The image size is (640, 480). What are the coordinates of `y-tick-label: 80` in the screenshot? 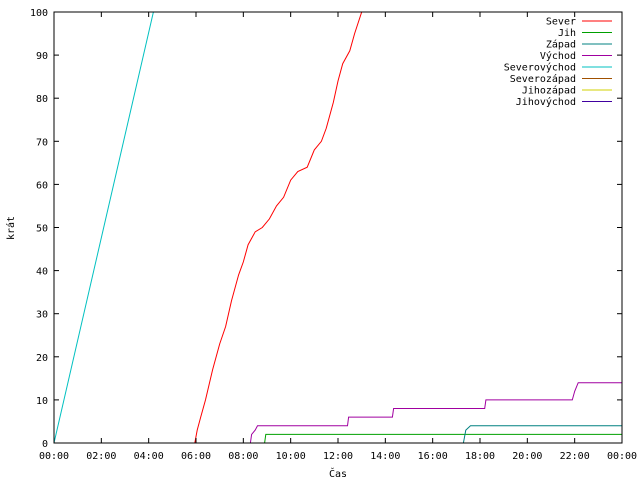 It's located at (42, 99).